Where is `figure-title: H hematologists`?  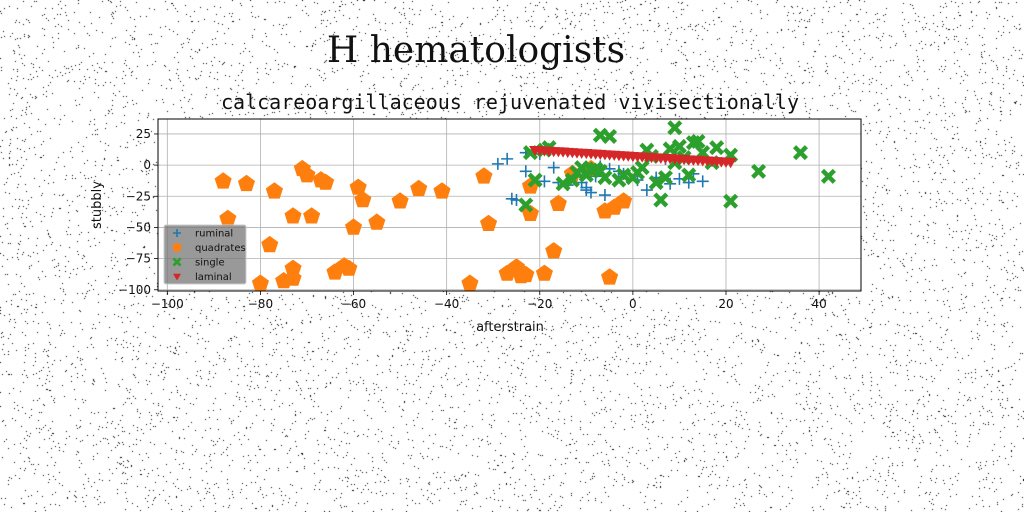
figure-title: H hematologists is located at coordinates (476, 50).